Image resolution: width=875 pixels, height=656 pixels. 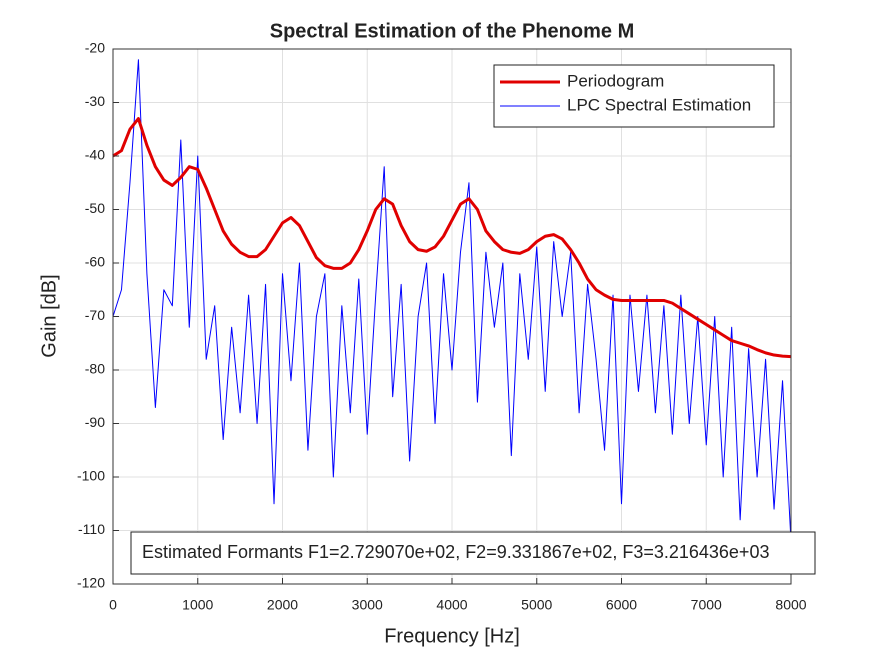 What do you see at coordinates (49, 315) in the screenshot?
I see `y-axis-label: Gain [dB]` at bounding box center [49, 315].